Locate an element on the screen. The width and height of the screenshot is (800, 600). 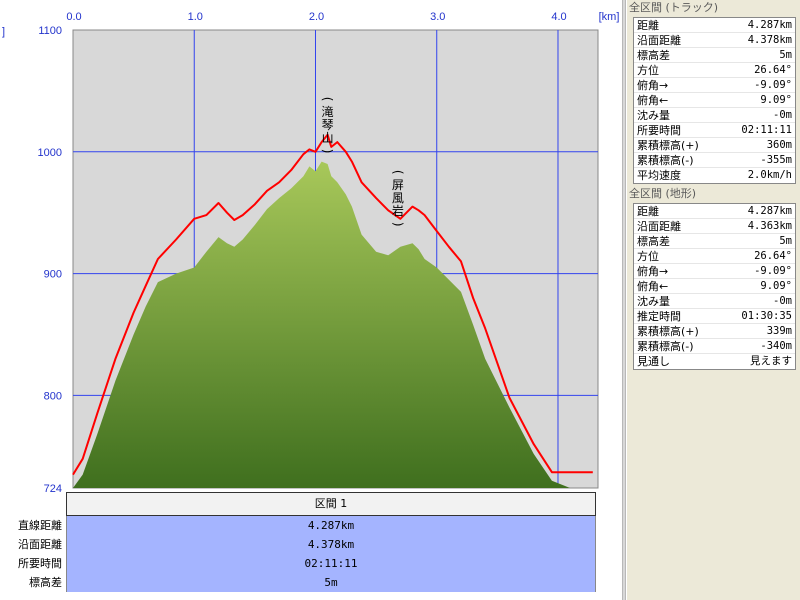
stat-terrain-value: -9.09° is located at coordinates (773, 271).